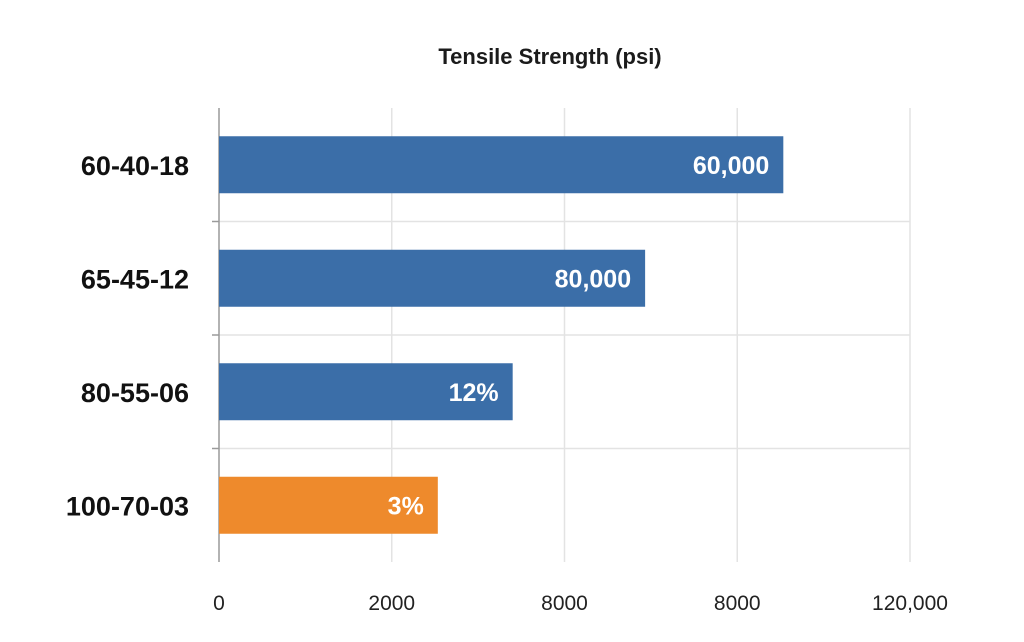  What do you see at coordinates (127, 506) in the screenshot?
I see `category-label: 100-70-03` at bounding box center [127, 506].